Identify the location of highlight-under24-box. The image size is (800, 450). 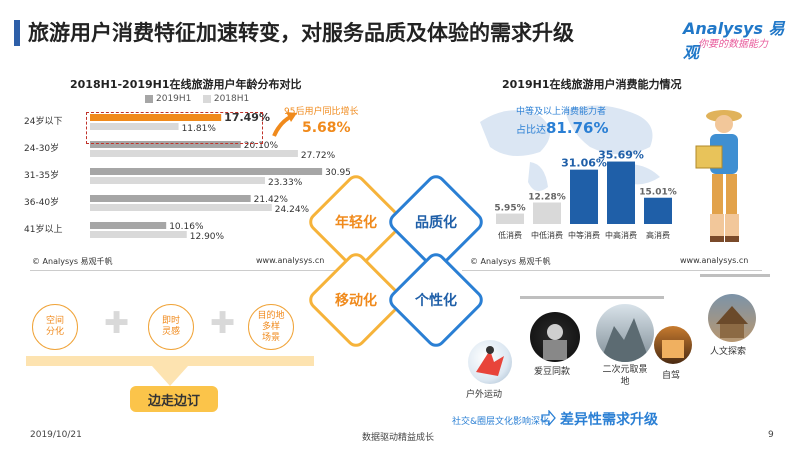
(174, 128).